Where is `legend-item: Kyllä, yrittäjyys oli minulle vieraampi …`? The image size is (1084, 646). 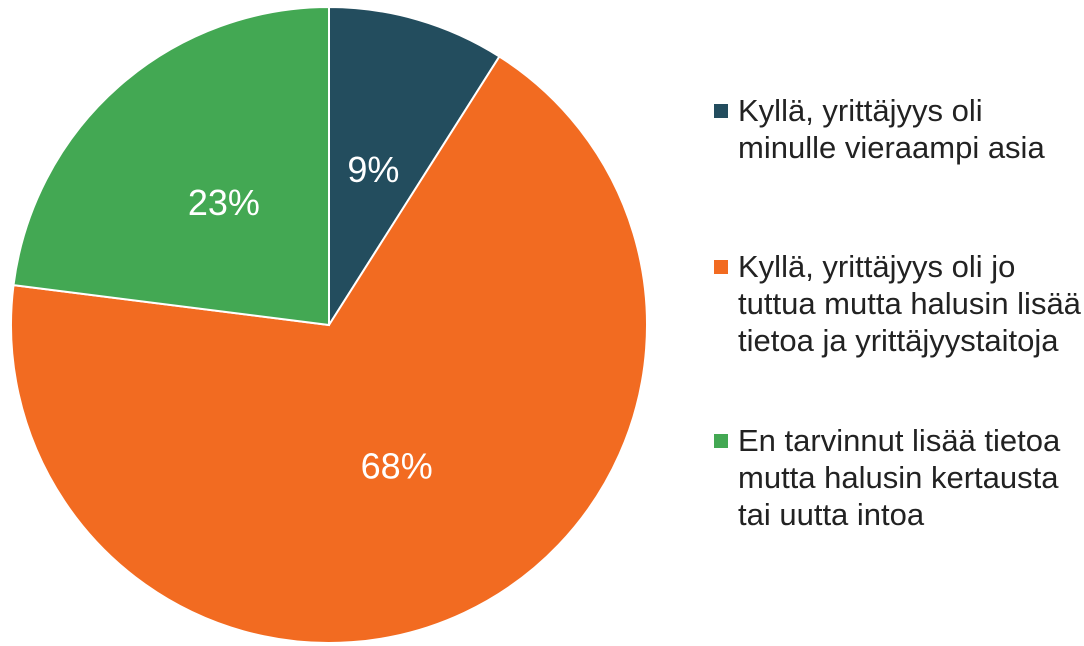 legend-item: Kyllä, yrittäjyys oli minulle vieraampi … is located at coordinates (898, 129).